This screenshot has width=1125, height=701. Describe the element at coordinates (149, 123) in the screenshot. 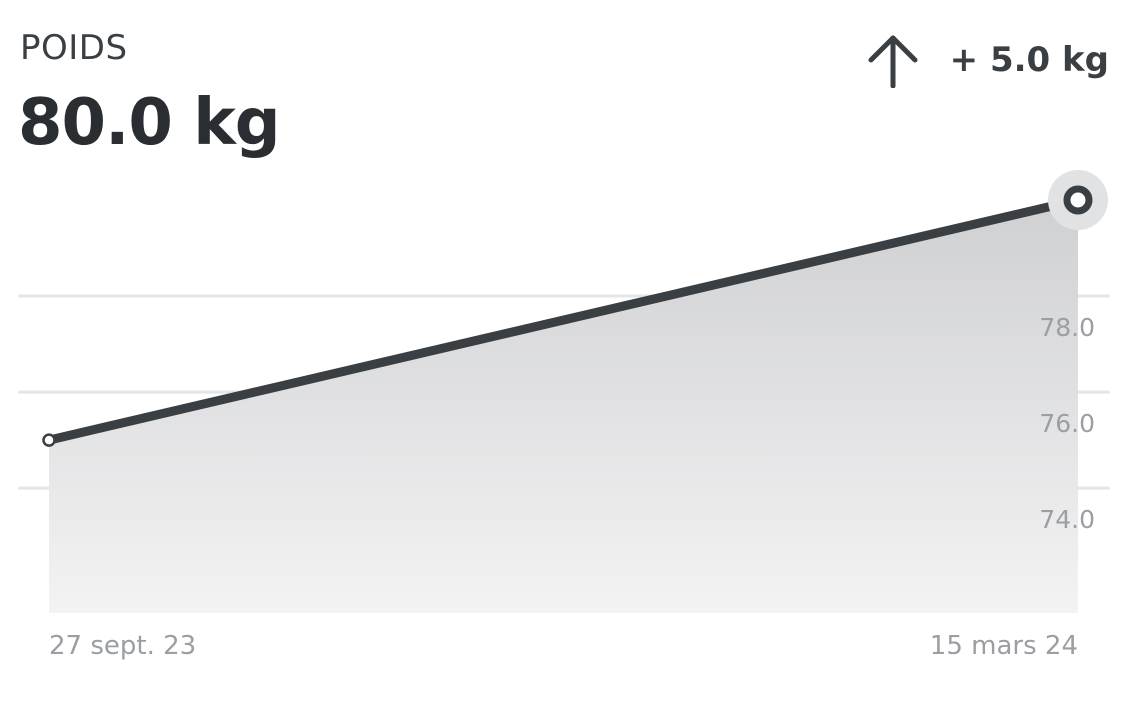

I see `current-weight-value: 80.0 kg` at that location.